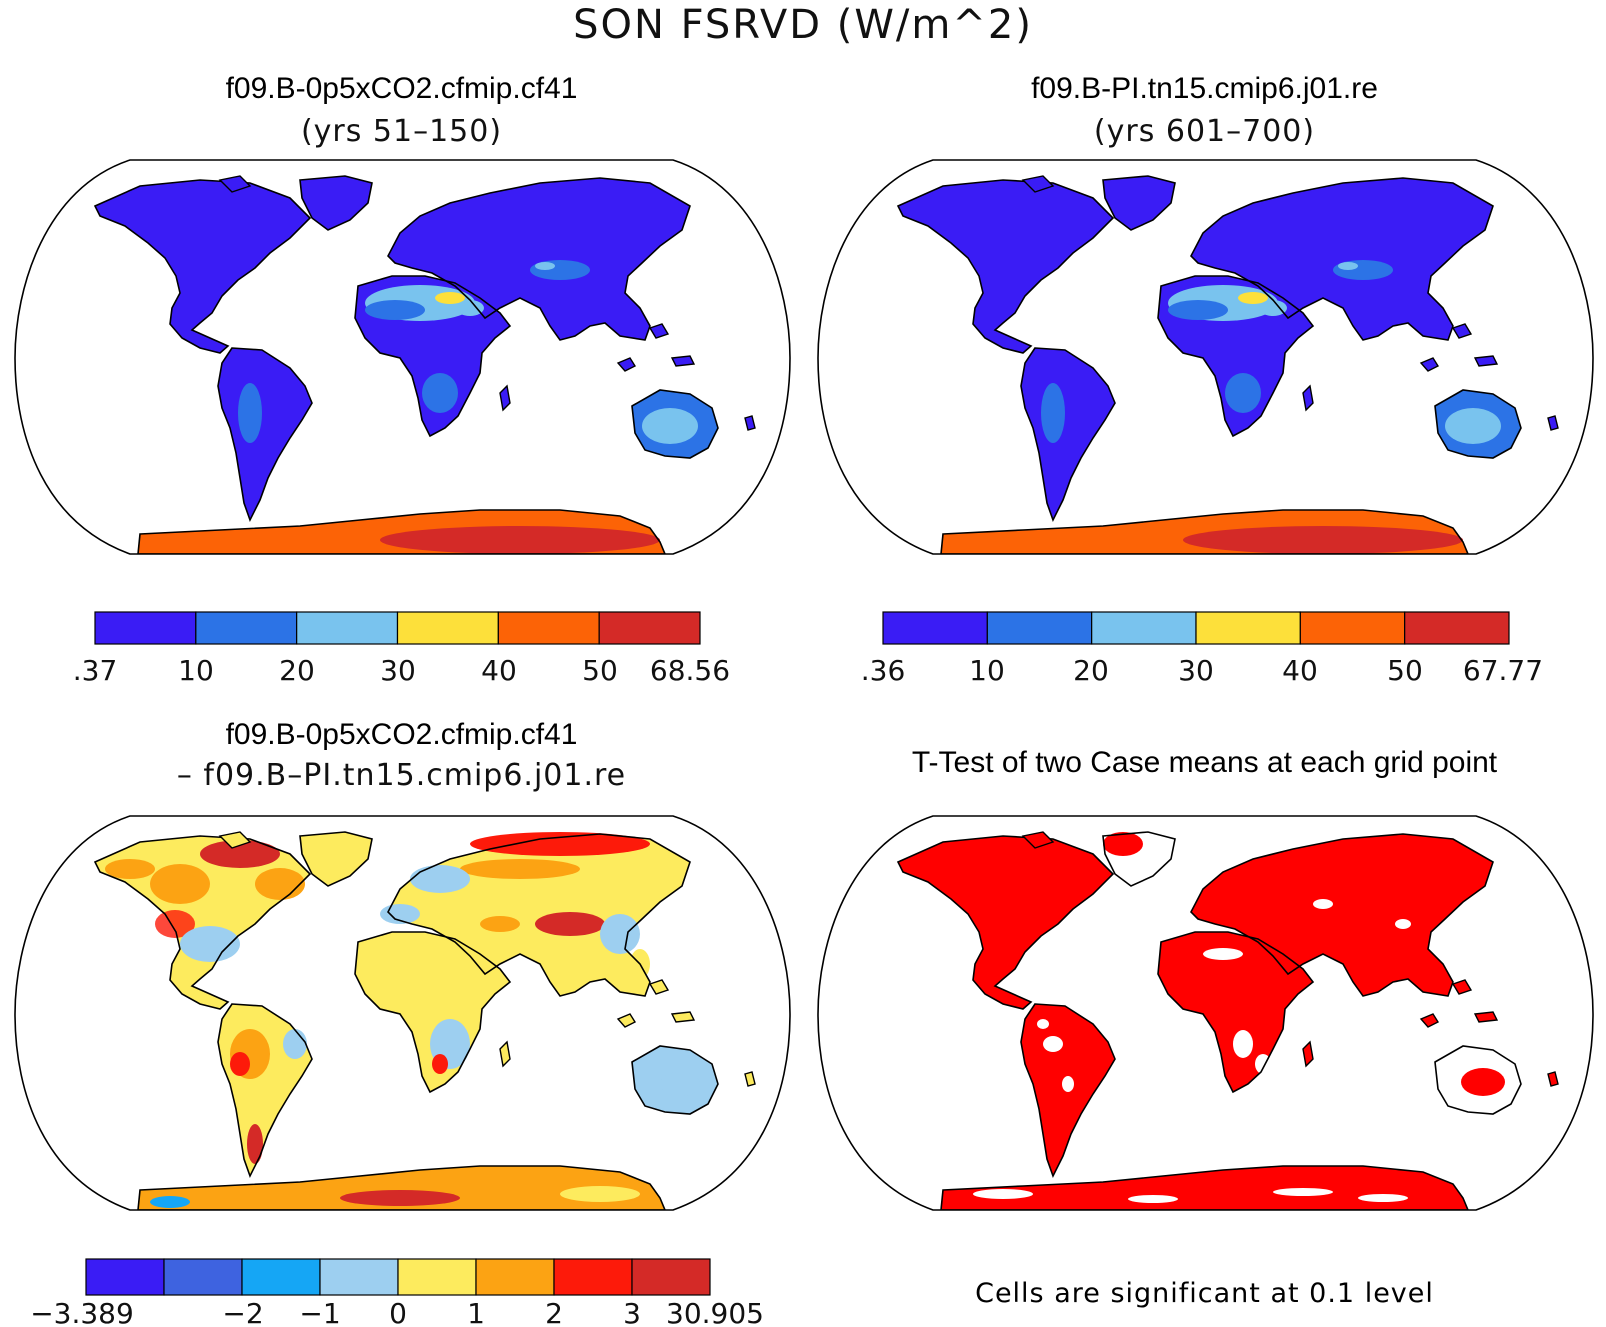  I want to click on panel-subtitle-diff: – f09.B–PI.tn15.cmip6.j01.re, so click(401, 775).